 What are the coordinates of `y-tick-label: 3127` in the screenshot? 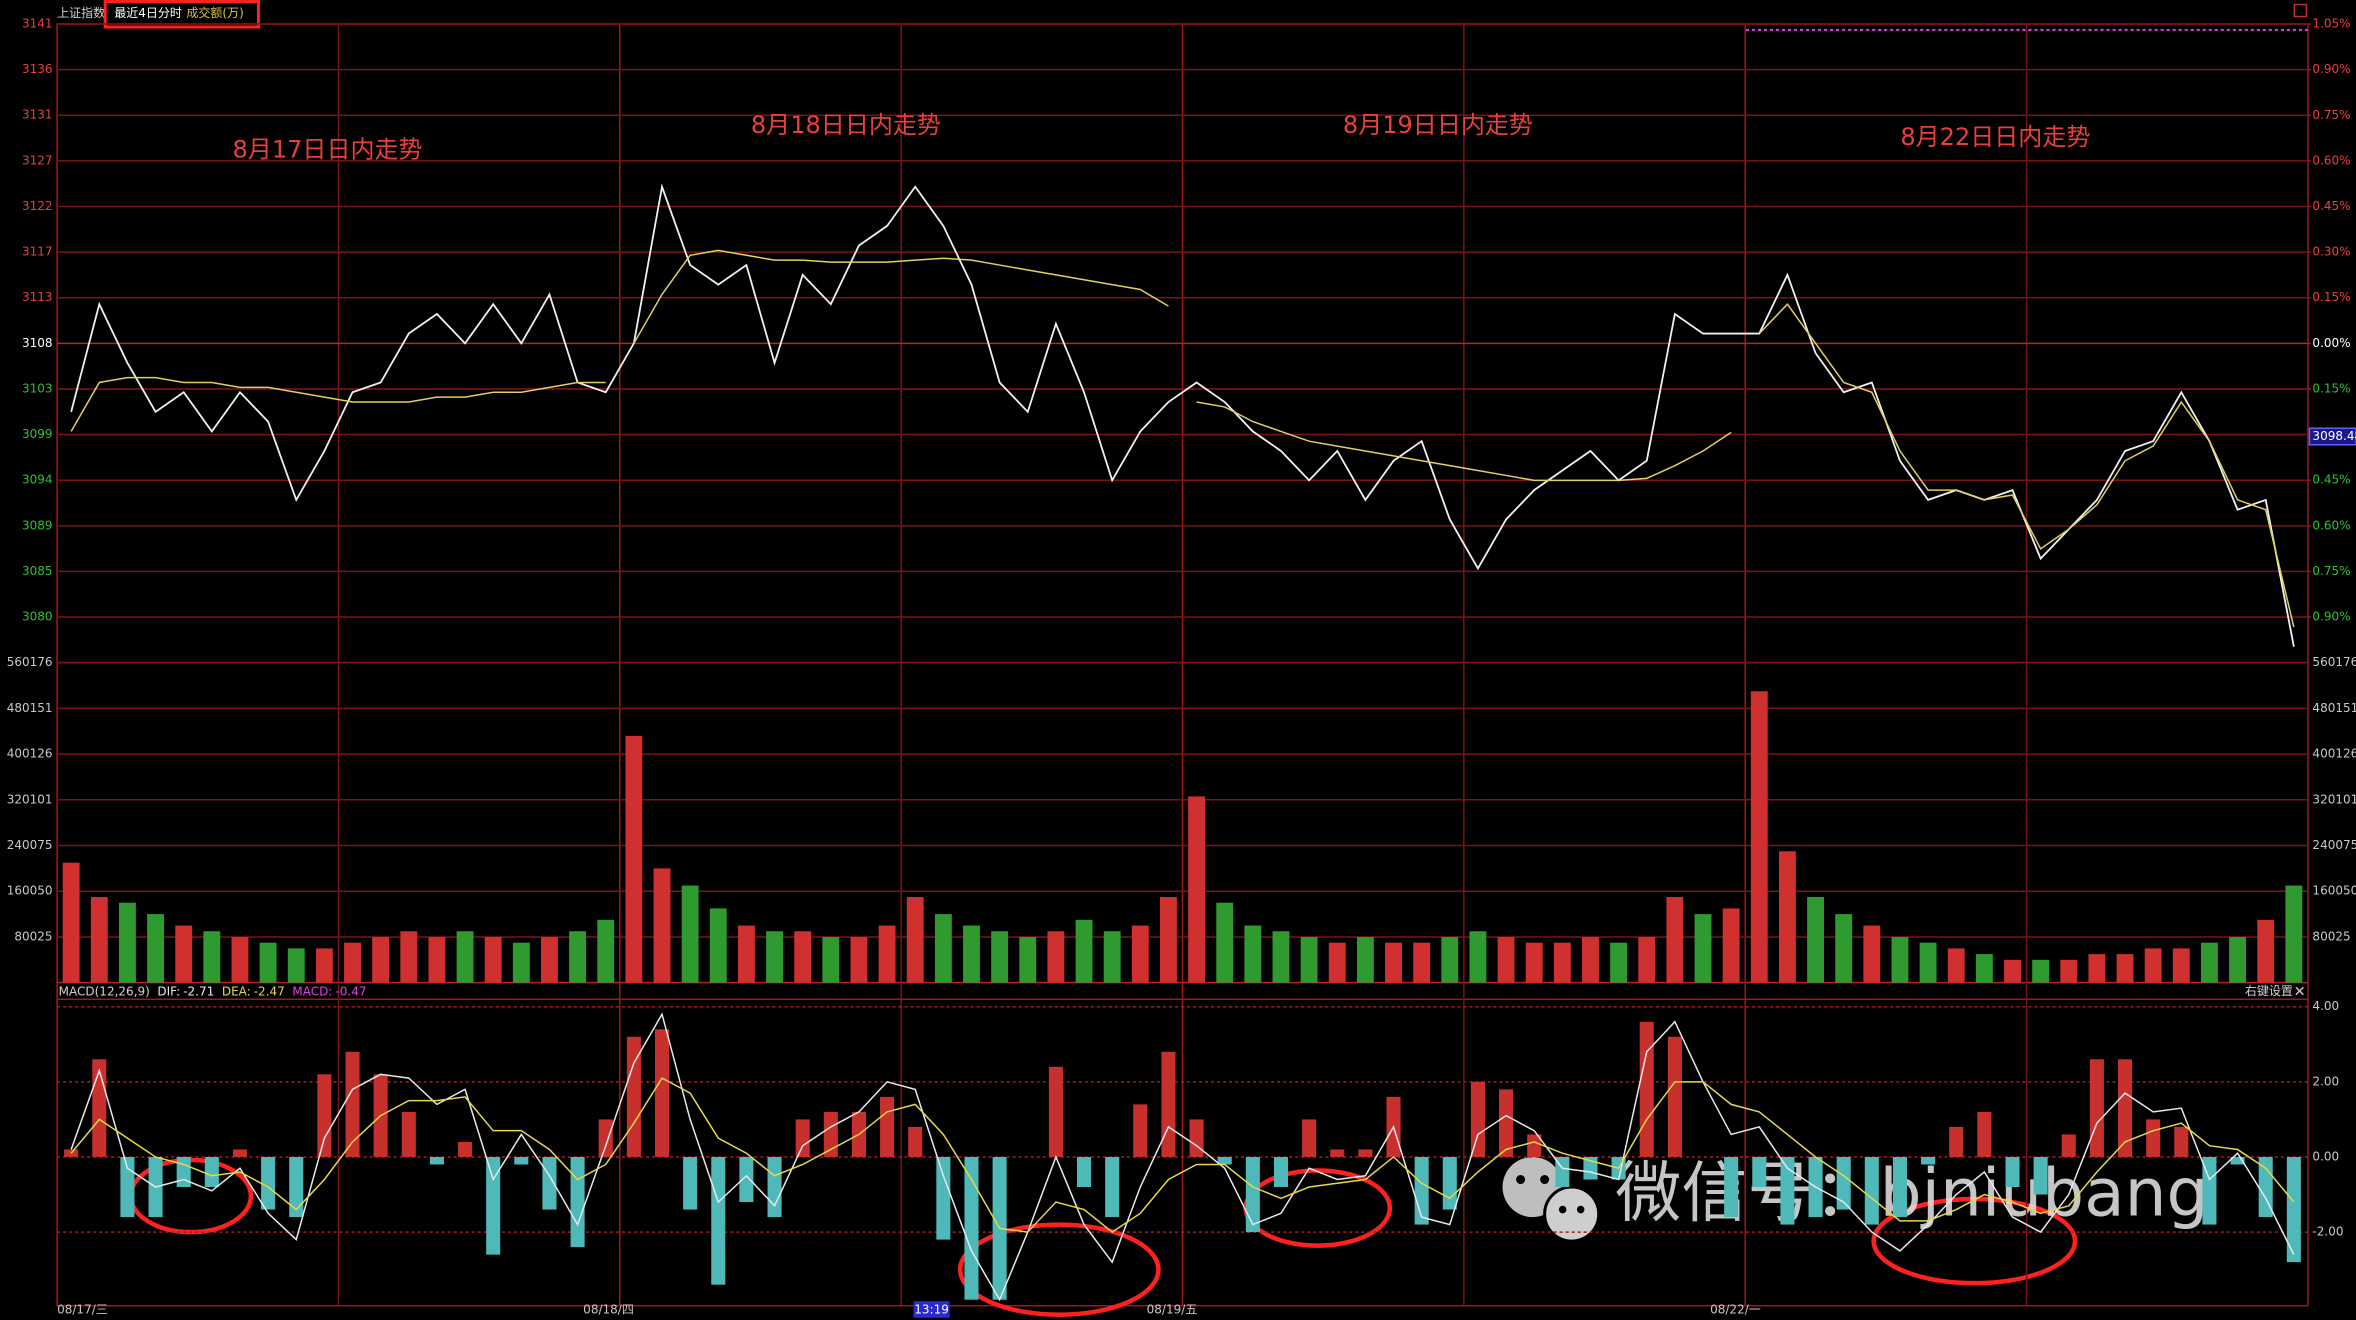 It's located at (37, 160).